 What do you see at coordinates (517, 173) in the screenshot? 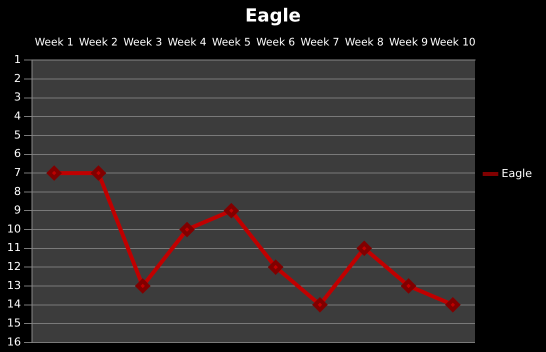
I see `legend-label: Eagle` at bounding box center [517, 173].